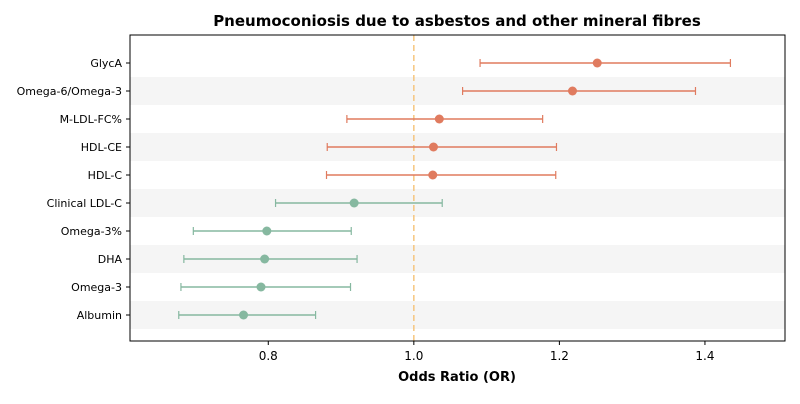 The height and width of the screenshot is (404, 800). Describe the element at coordinates (457, 377) in the screenshot. I see `x-axis-label: Odds Ratio (OR)` at that location.